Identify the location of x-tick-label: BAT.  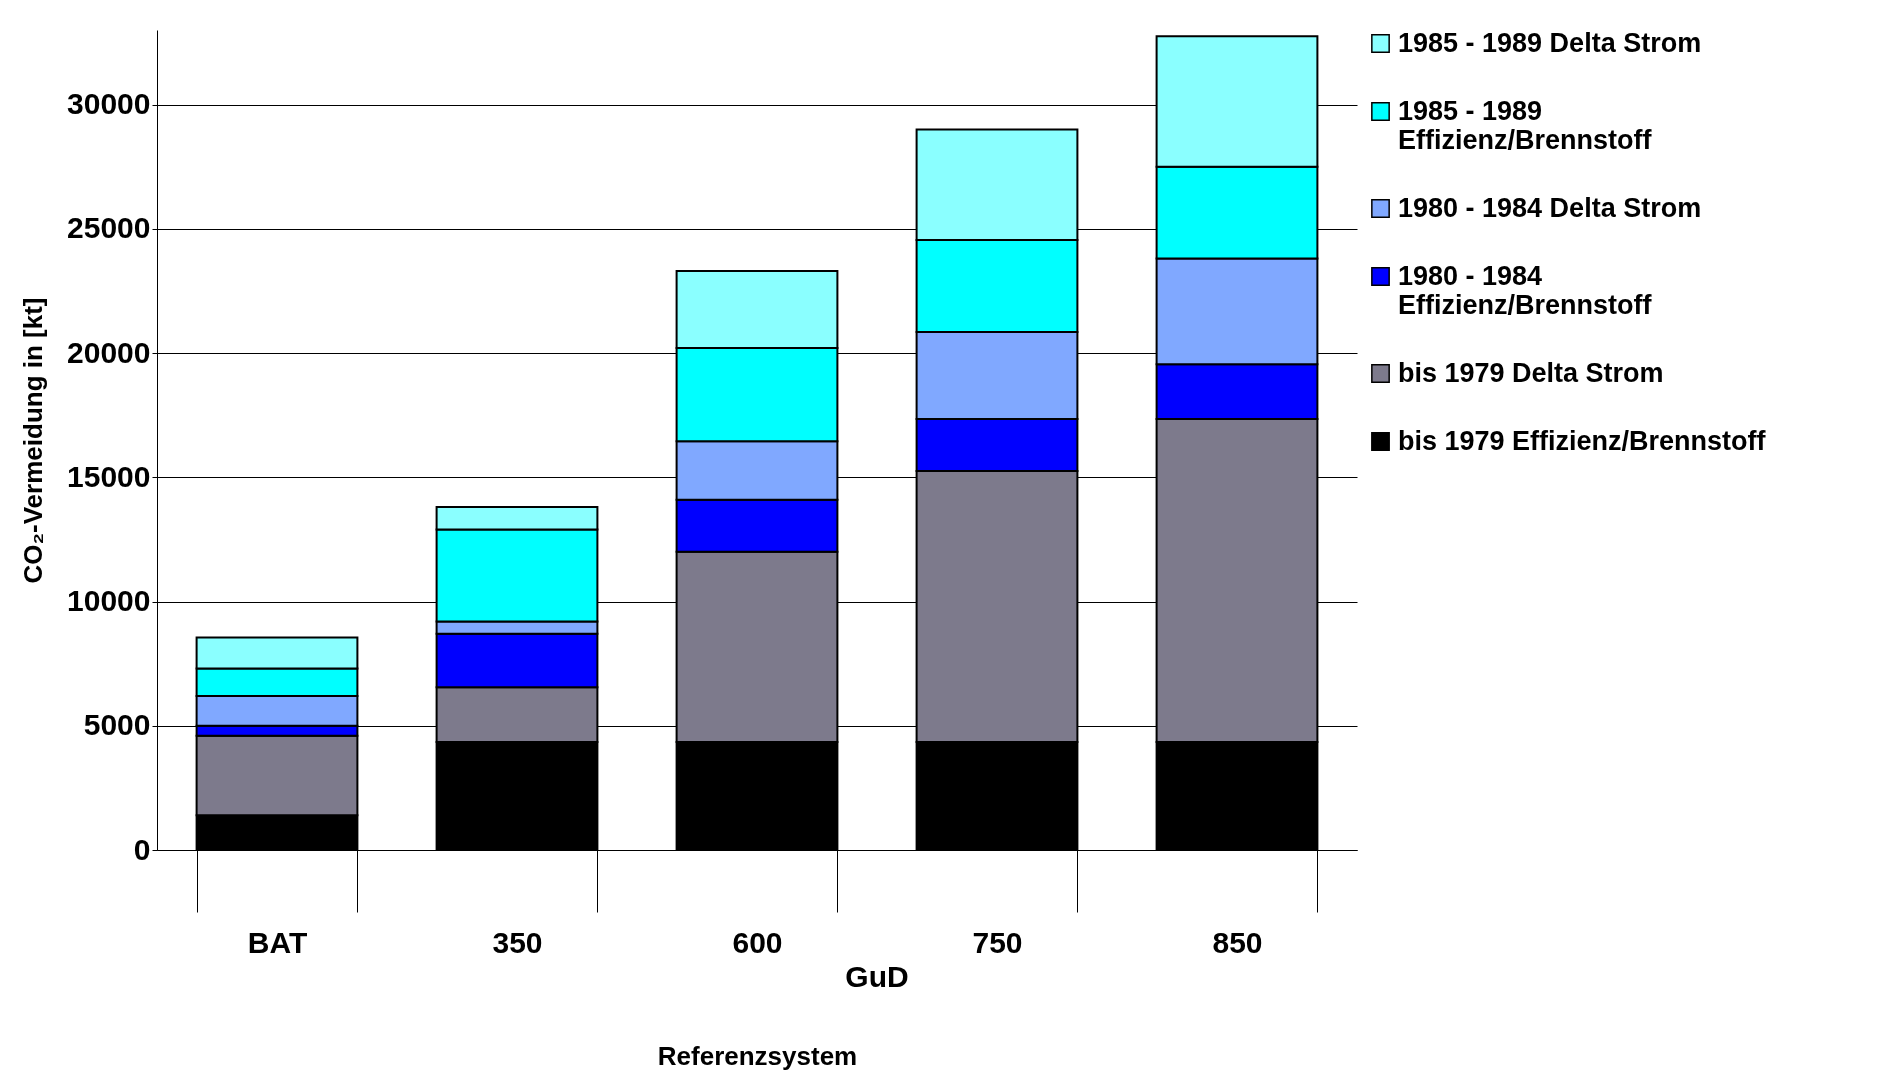
(277, 942).